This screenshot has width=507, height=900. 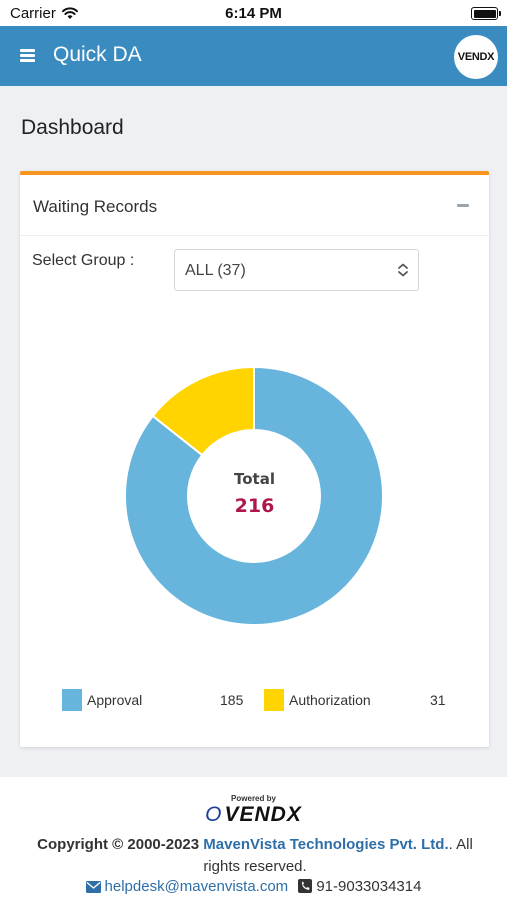 What do you see at coordinates (97, 54) in the screenshot?
I see `app-title: Quick DA` at bounding box center [97, 54].